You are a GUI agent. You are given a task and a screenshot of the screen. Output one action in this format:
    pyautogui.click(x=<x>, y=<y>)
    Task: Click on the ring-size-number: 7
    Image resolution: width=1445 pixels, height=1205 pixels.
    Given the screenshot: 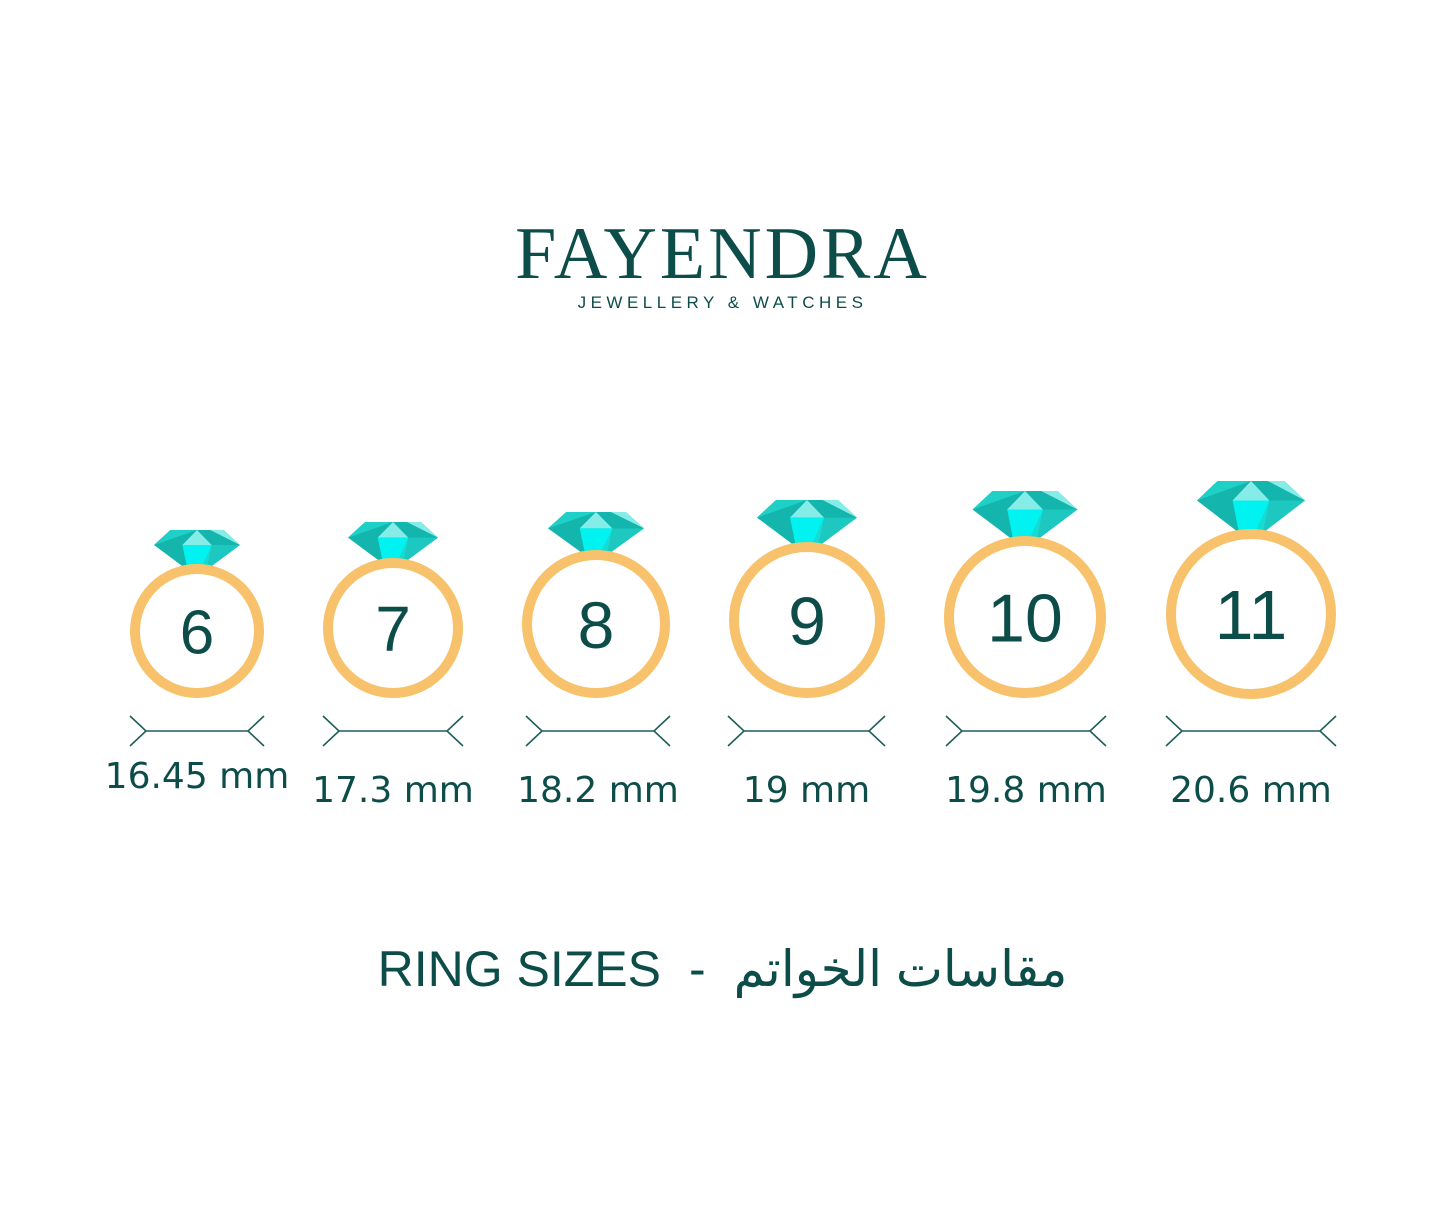 What is the action you would take?
    pyautogui.click(x=393, y=629)
    